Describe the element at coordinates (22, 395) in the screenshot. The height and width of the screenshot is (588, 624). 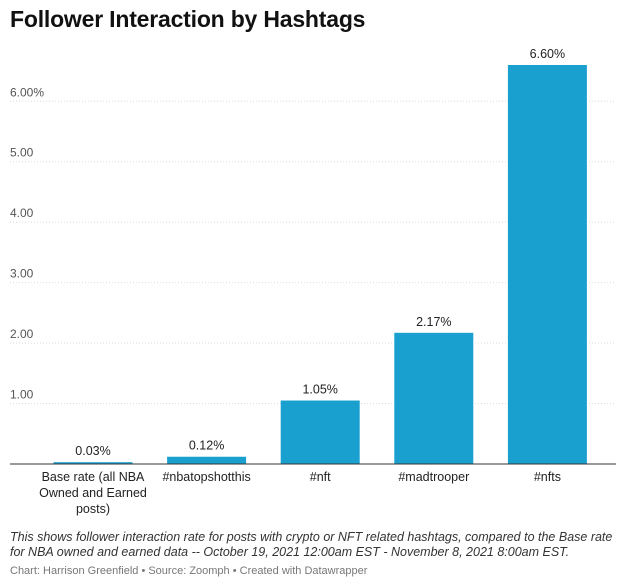
I see `y-tick-label: 1.00` at that location.